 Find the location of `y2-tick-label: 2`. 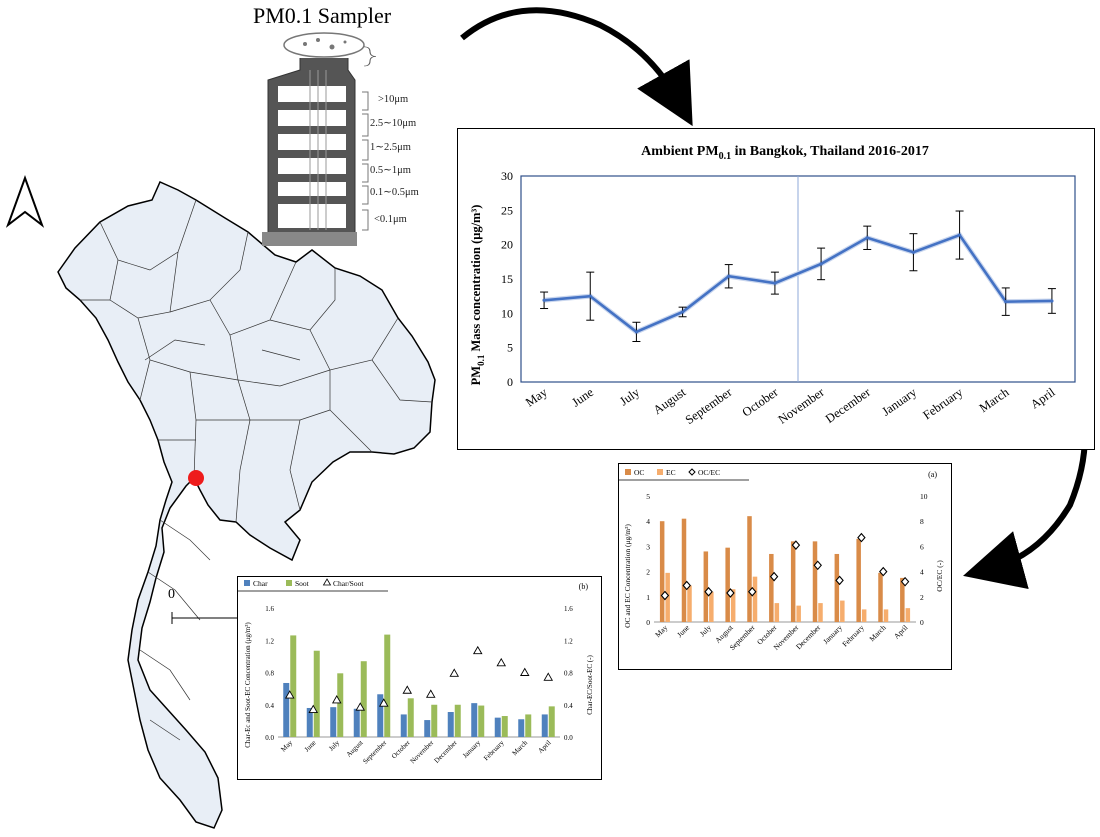

y2-tick-label: 2 is located at coordinates (922, 597).